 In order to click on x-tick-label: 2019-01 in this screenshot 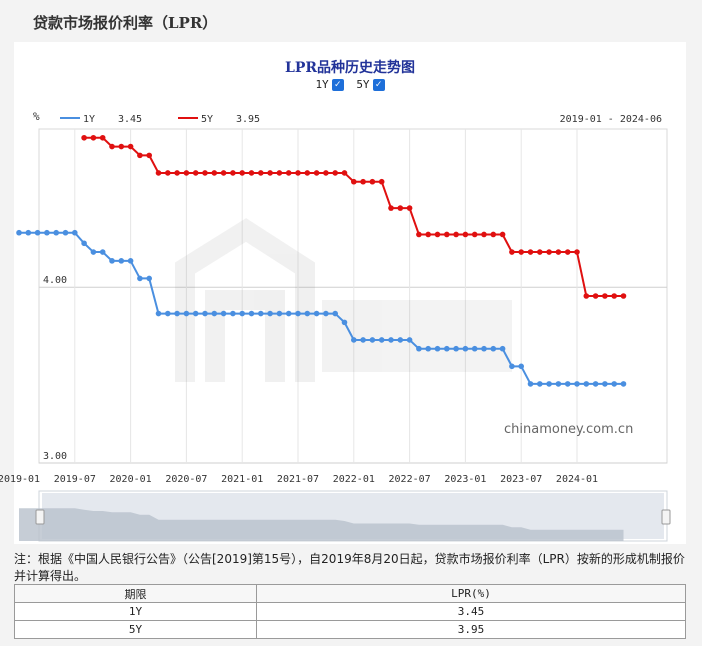, I will do `click(20, 479)`.